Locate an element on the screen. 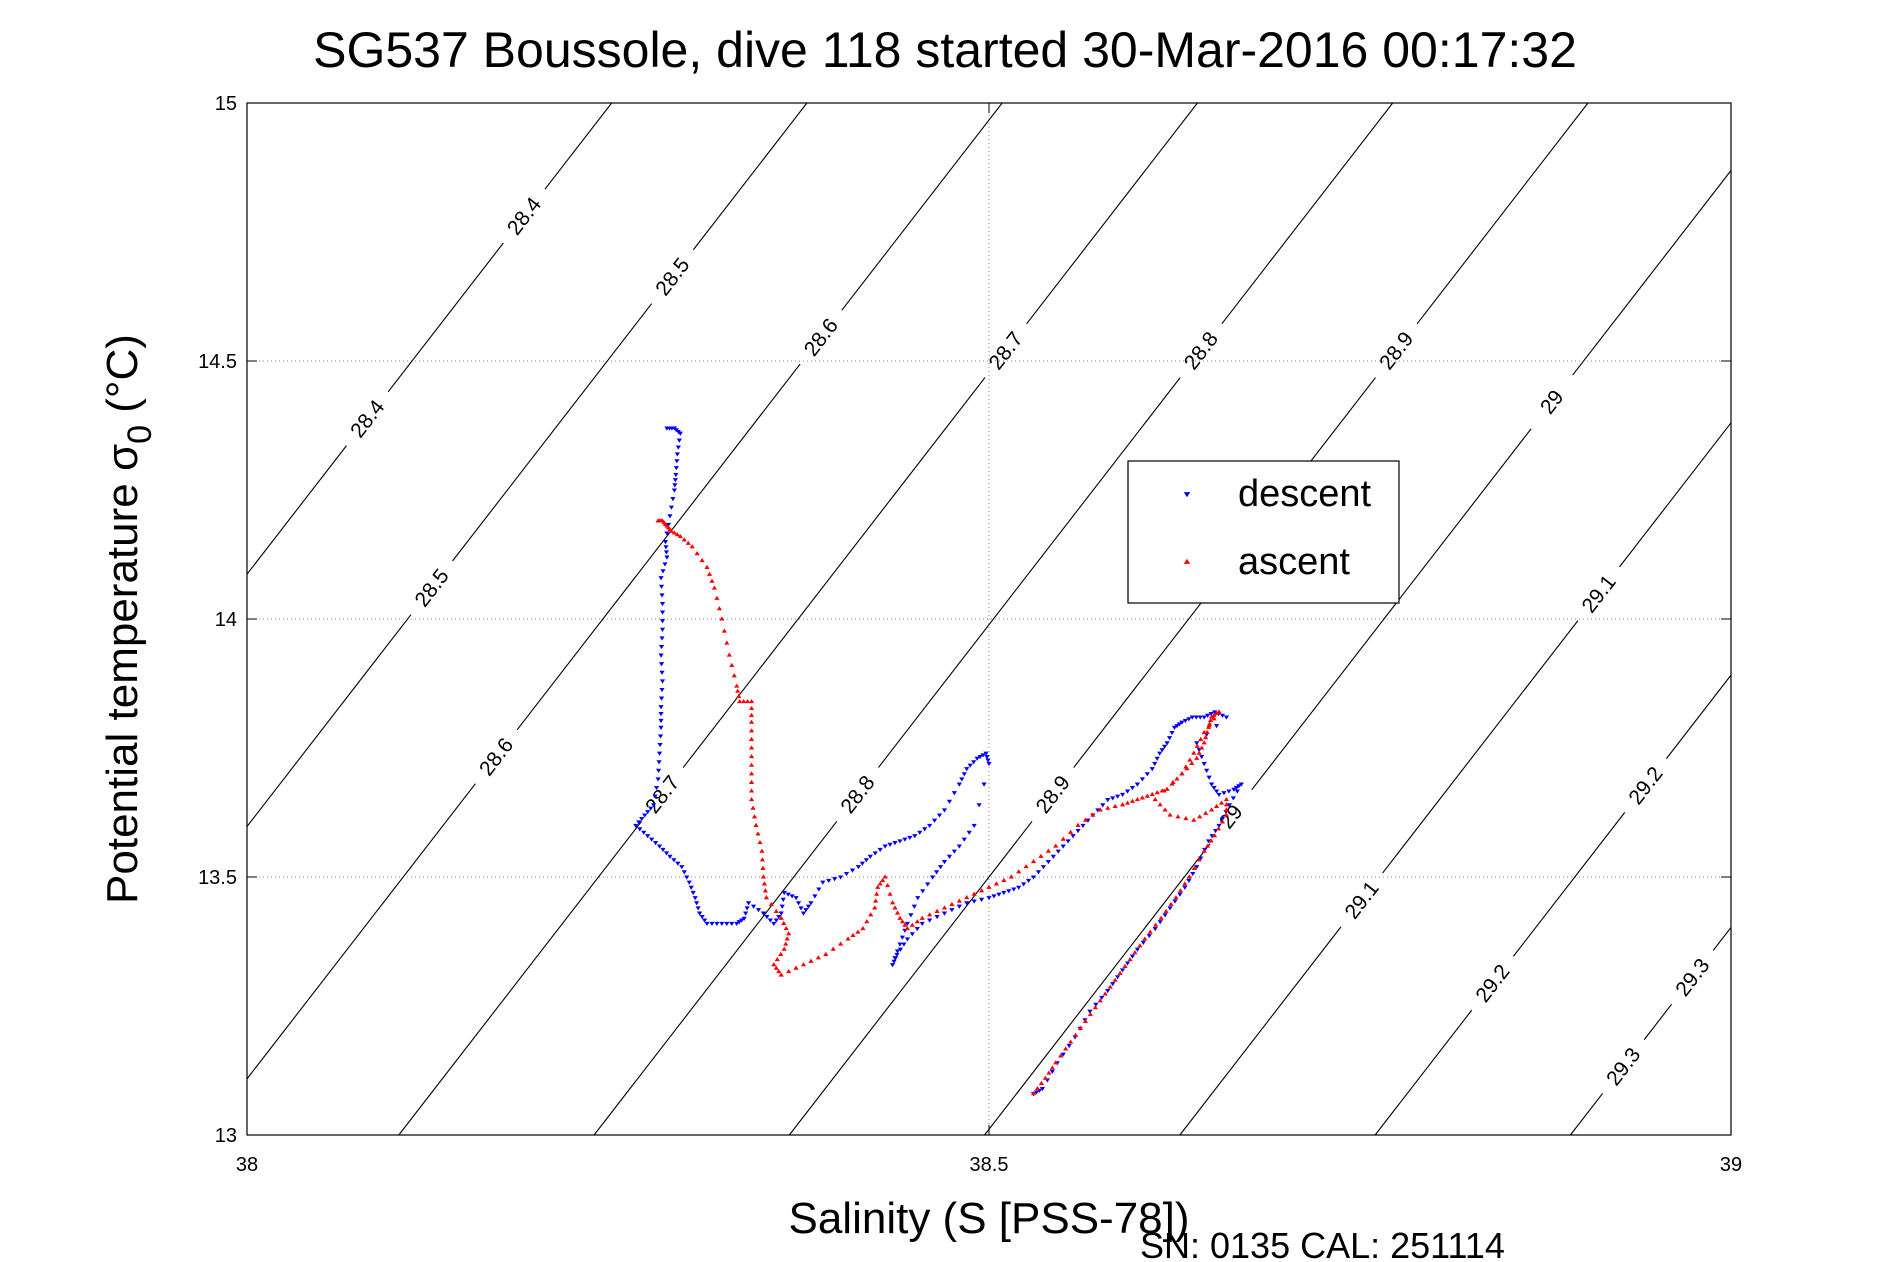  x-tick-label: 38.5 is located at coordinates (989, 1165).